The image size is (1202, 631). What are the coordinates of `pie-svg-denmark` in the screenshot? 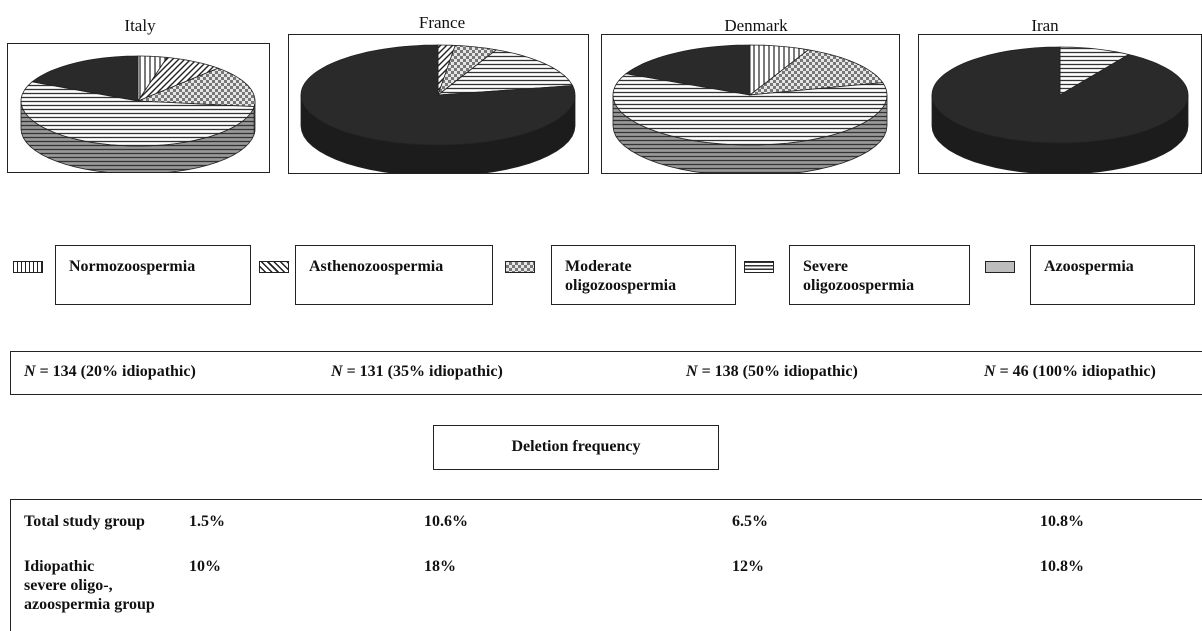 It's located at (750, 108).